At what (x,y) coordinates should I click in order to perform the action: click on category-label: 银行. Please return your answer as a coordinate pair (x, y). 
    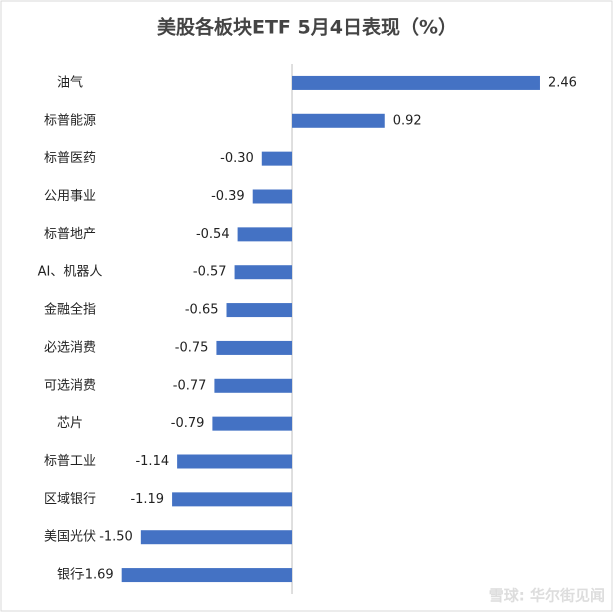
    Looking at the image, I should click on (70, 575).